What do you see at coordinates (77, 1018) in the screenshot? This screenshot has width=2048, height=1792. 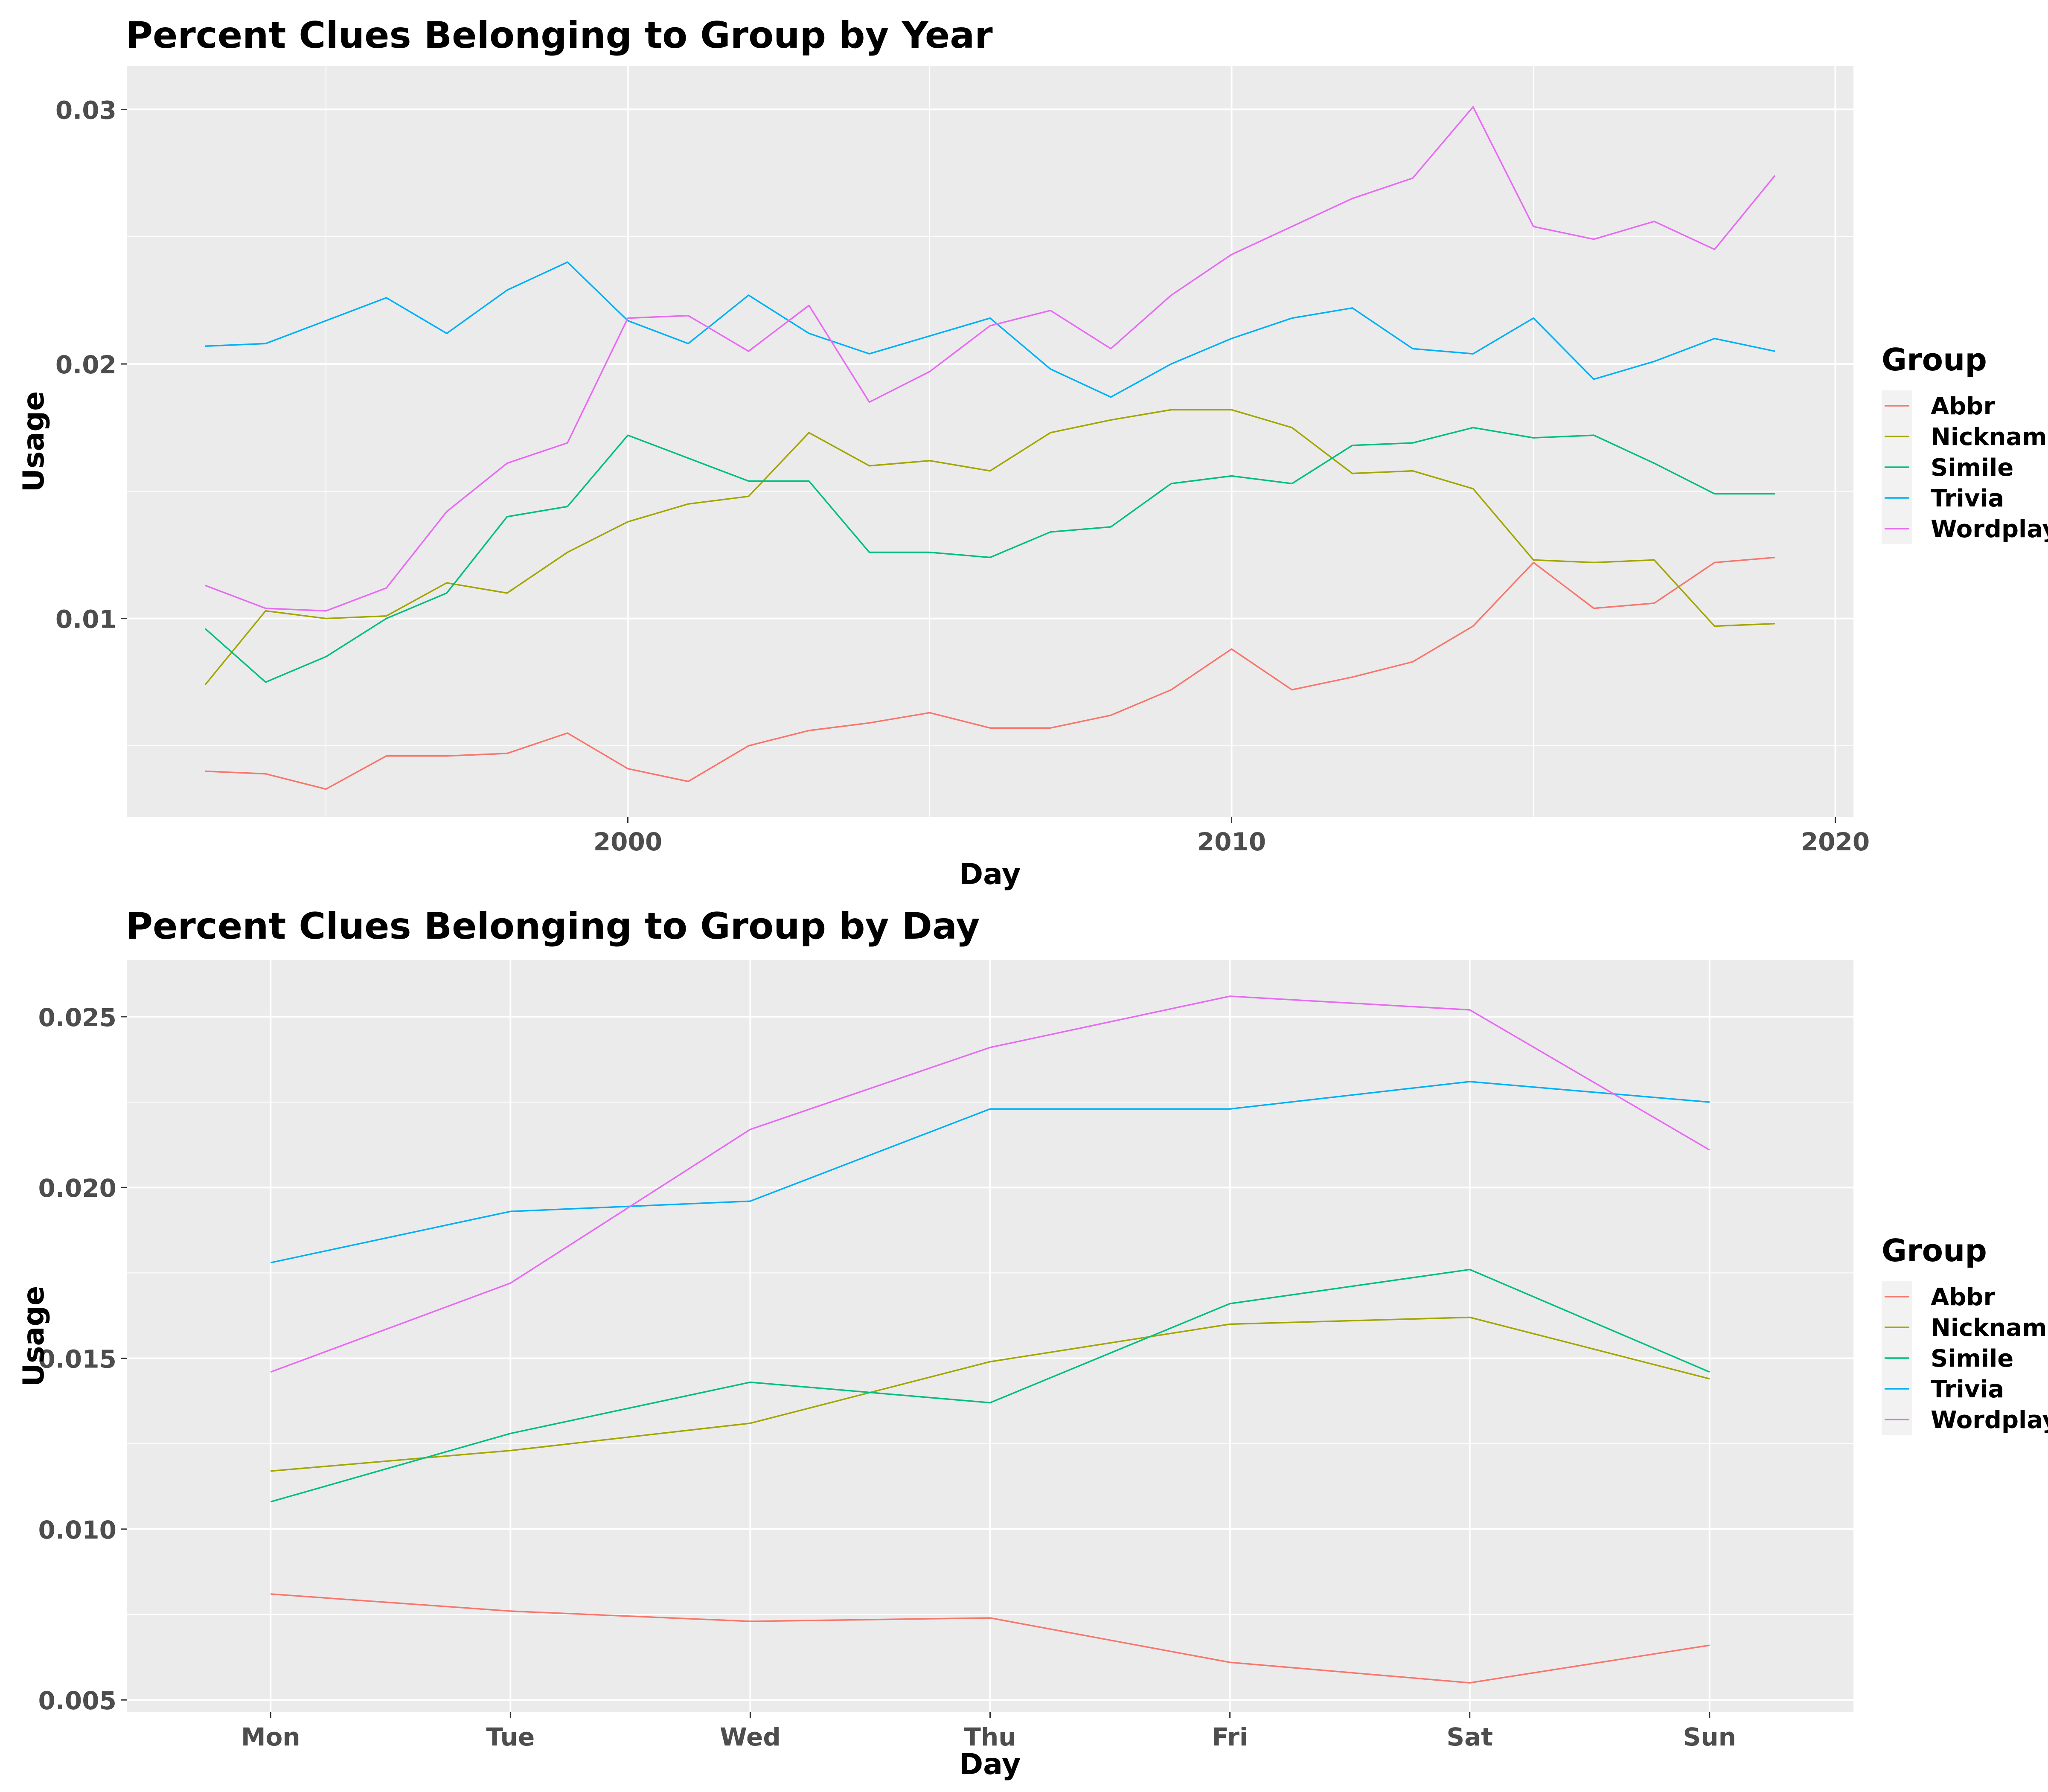 I see `y-tick-label: 0.025` at bounding box center [77, 1018].